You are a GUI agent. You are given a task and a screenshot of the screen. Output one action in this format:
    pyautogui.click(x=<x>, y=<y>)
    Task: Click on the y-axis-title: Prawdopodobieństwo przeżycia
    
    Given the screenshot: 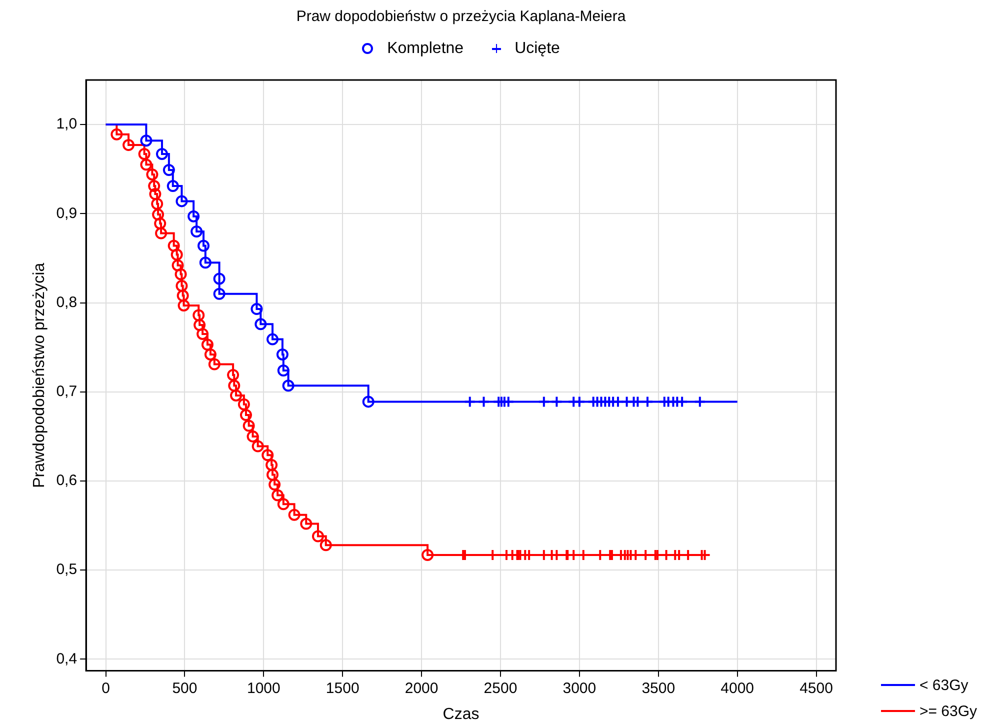 What is the action you would take?
    pyautogui.click(x=39, y=375)
    